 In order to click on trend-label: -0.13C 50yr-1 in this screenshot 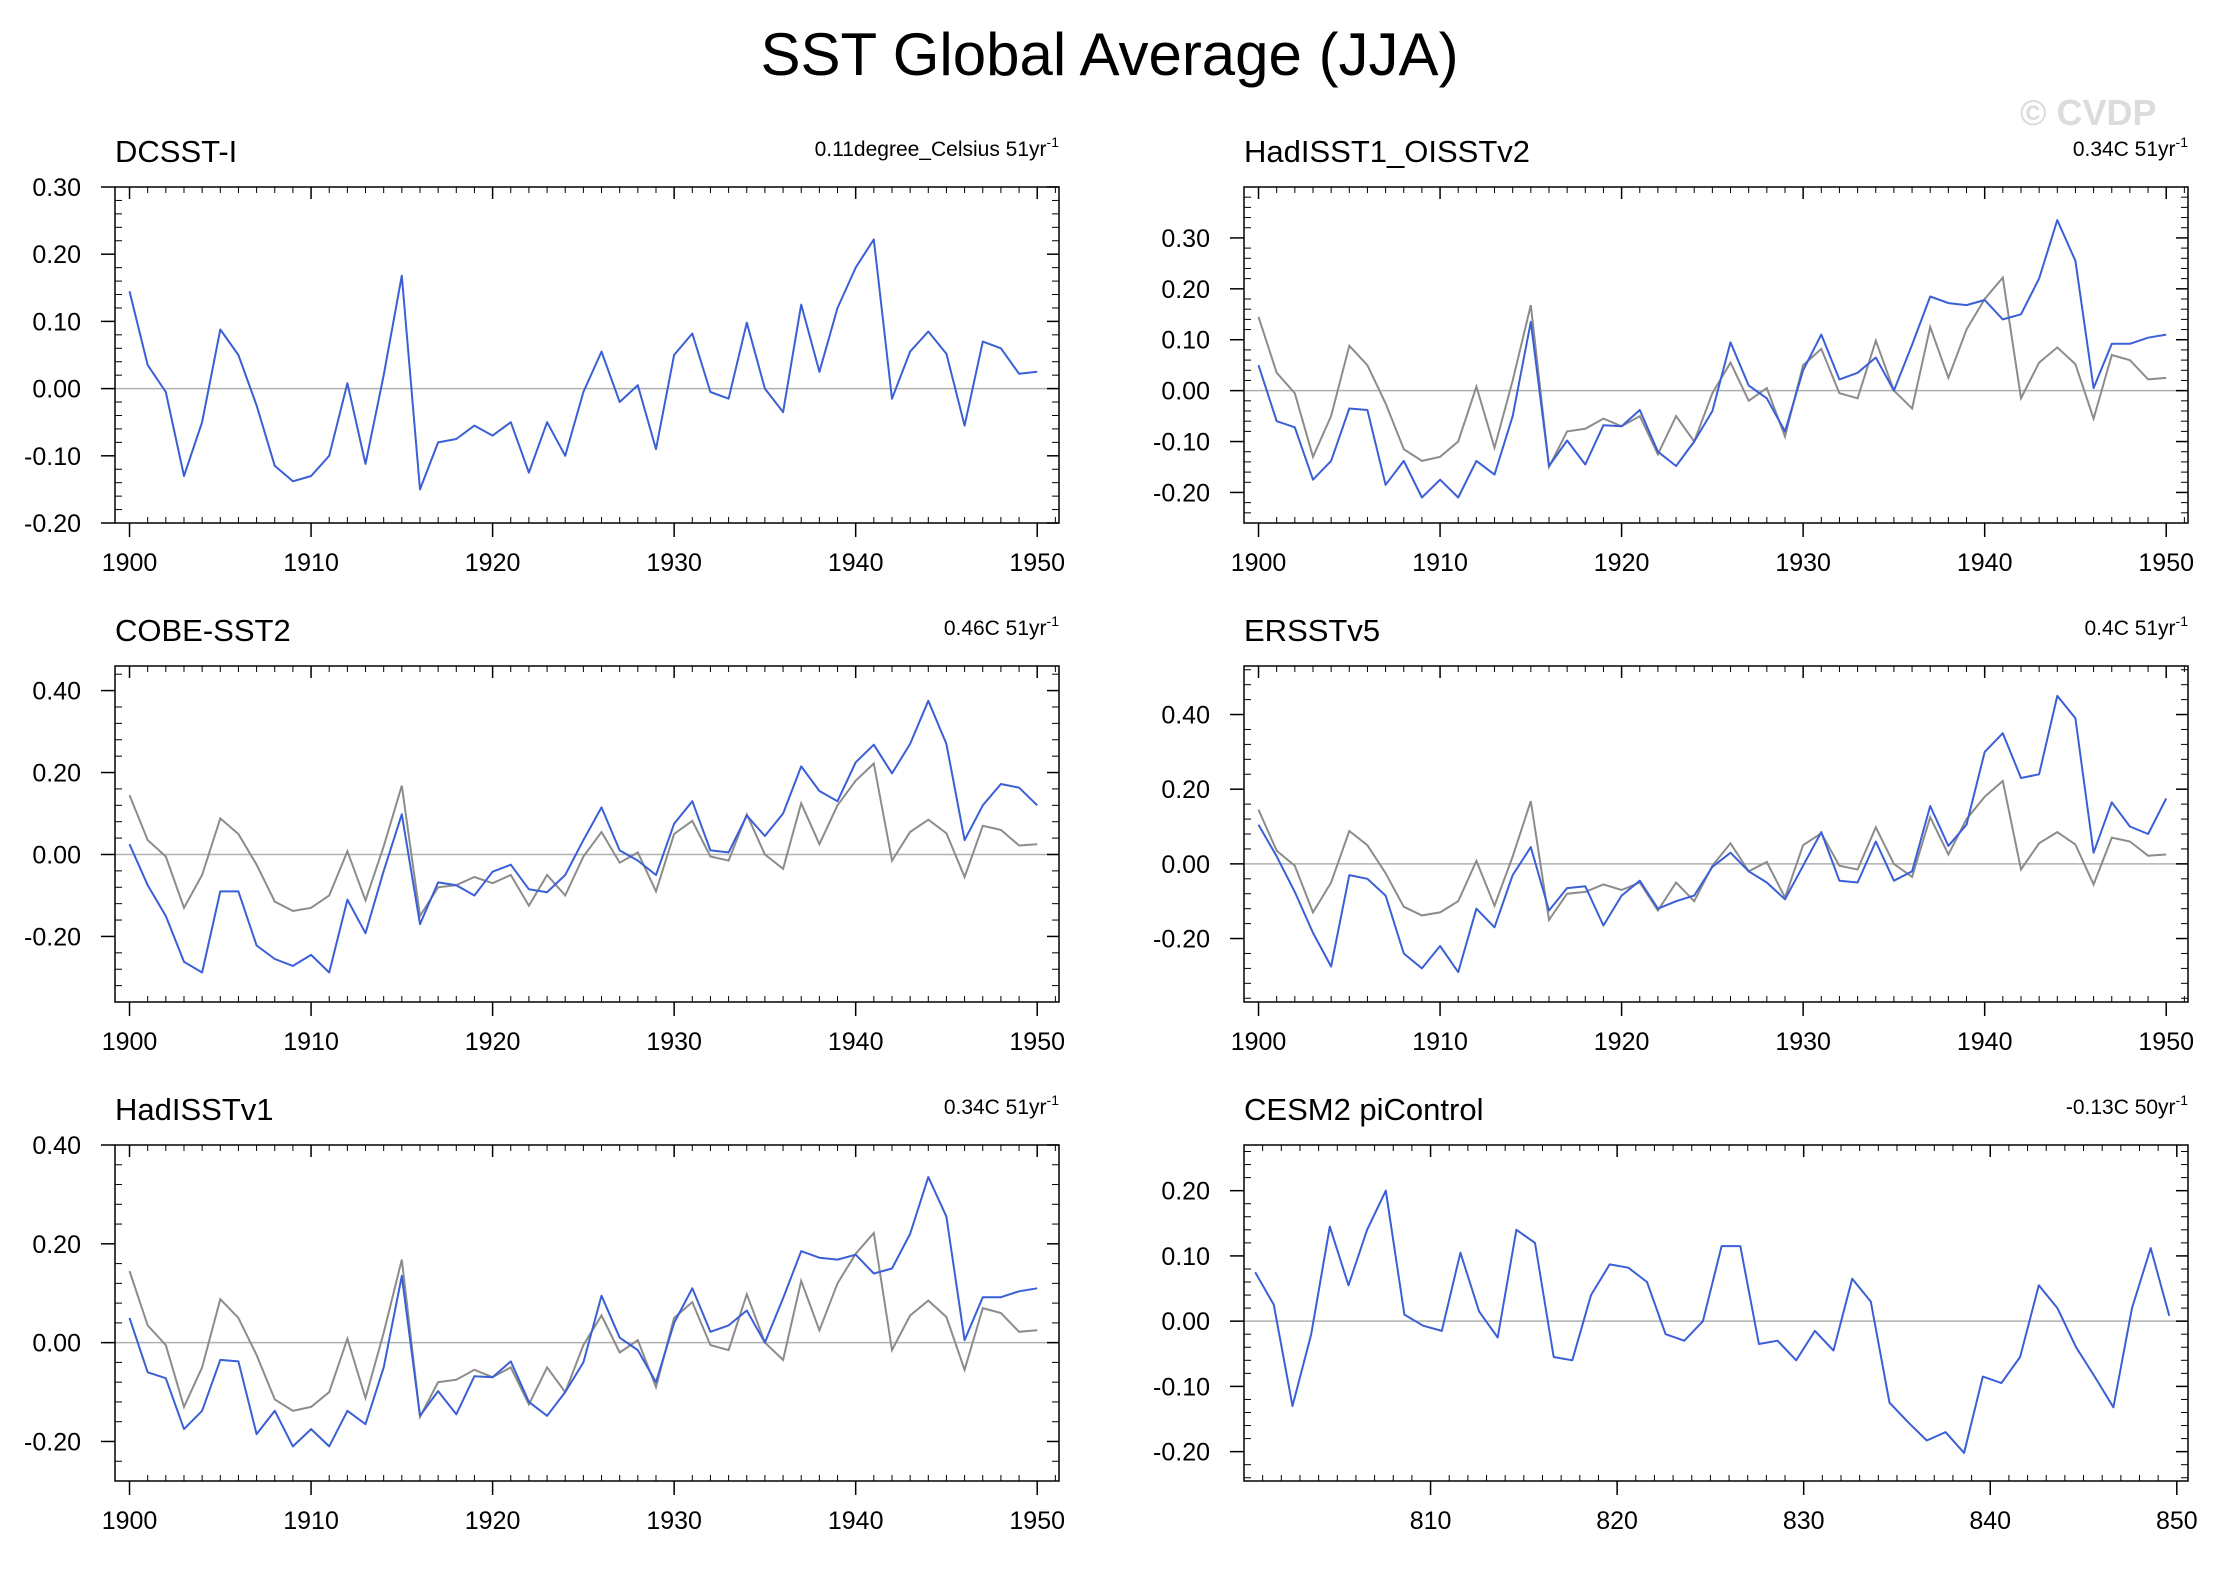, I will do `click(2127, 1105)`.